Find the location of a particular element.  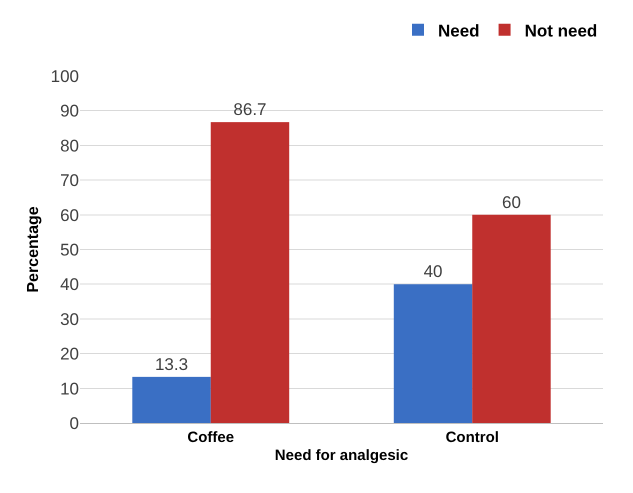

y-tick-label: 50 is located at coordinates (69, 250).